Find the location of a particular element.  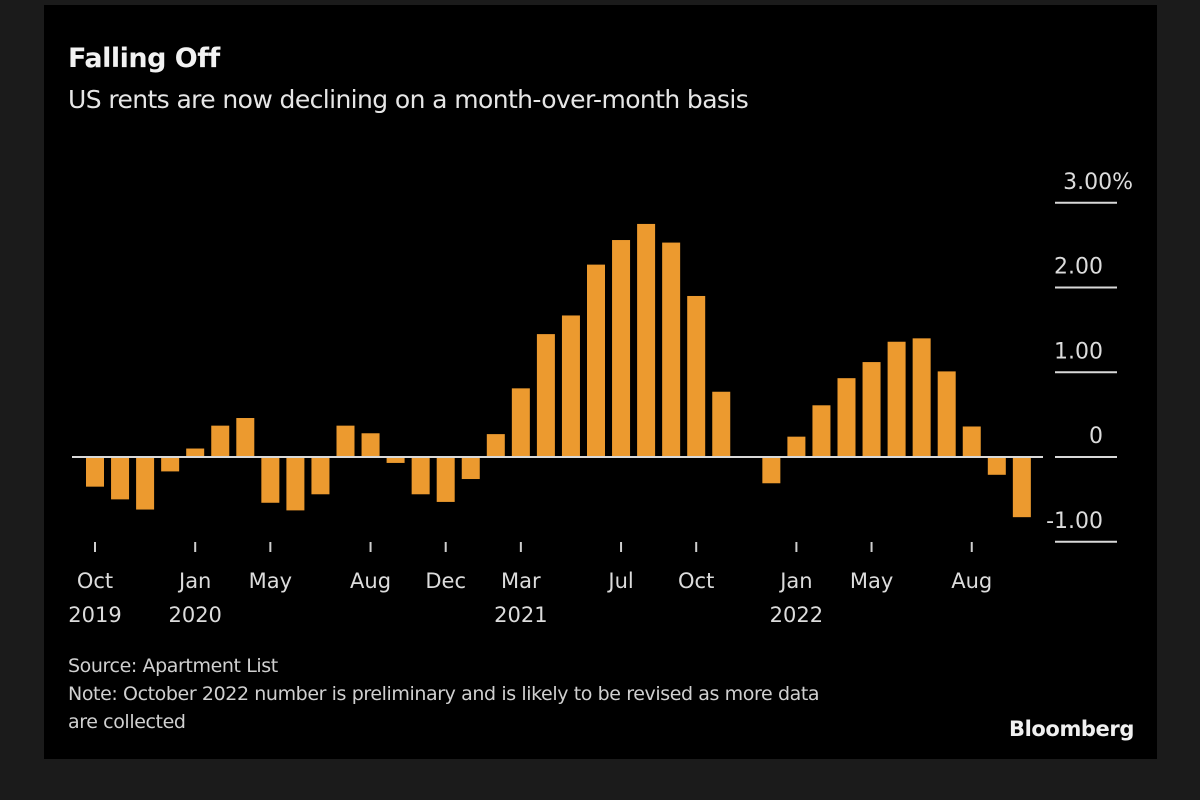

bar-jul-2021 is located at coordinates (646, 340).